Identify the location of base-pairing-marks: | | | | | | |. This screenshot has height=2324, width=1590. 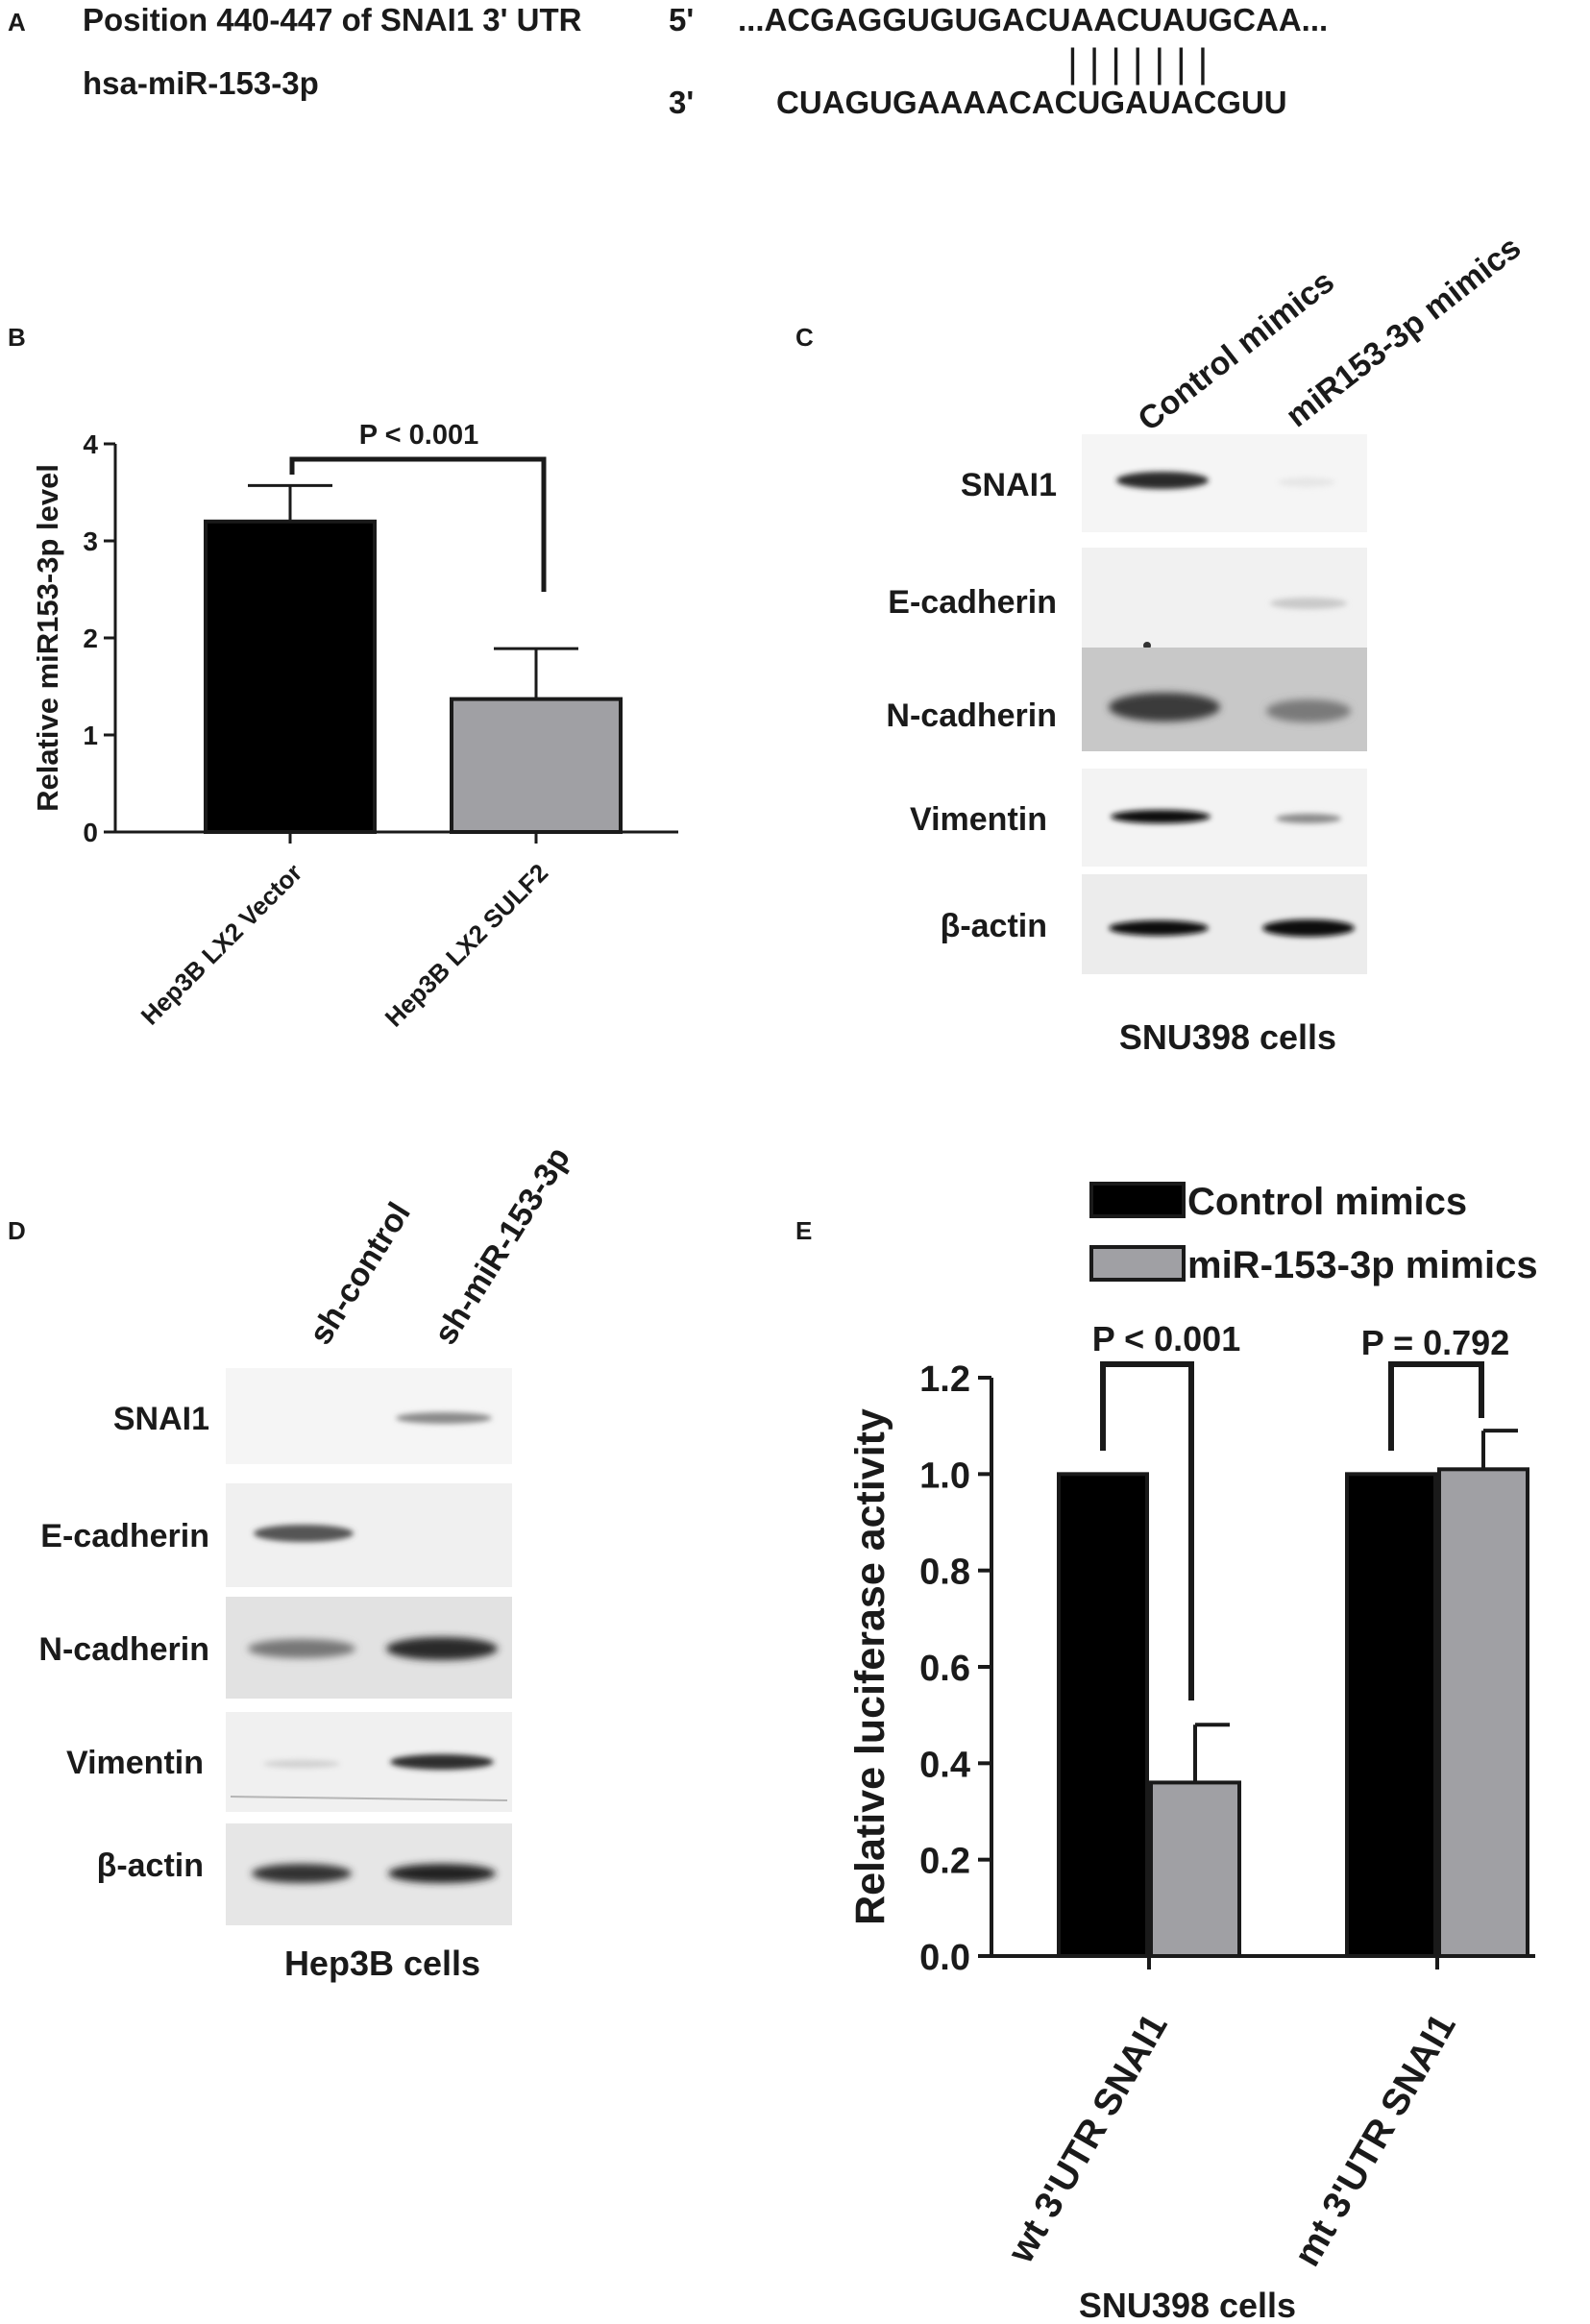
(1138, 63).